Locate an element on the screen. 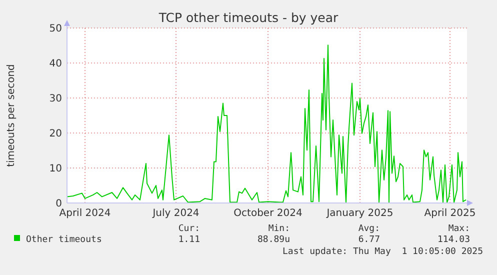  x-tick-label: April 2024 is located at coordinates (85, 213).